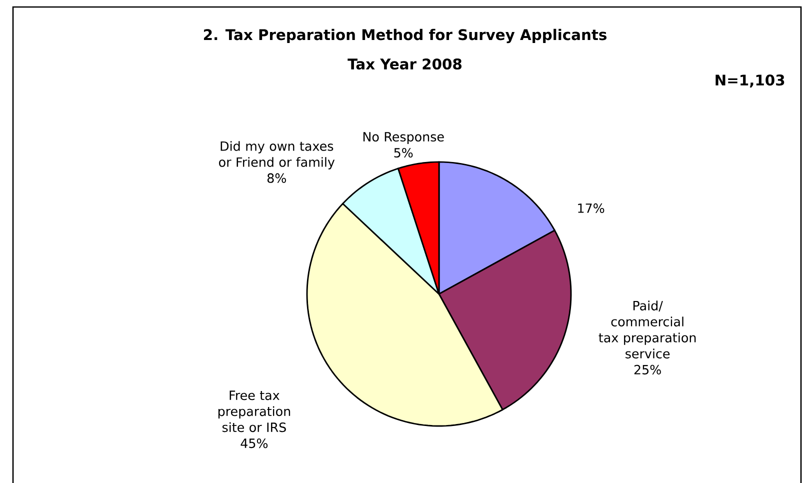  I want to click on slice-label: Free tax preparation site or IRS, so click(254, 411).